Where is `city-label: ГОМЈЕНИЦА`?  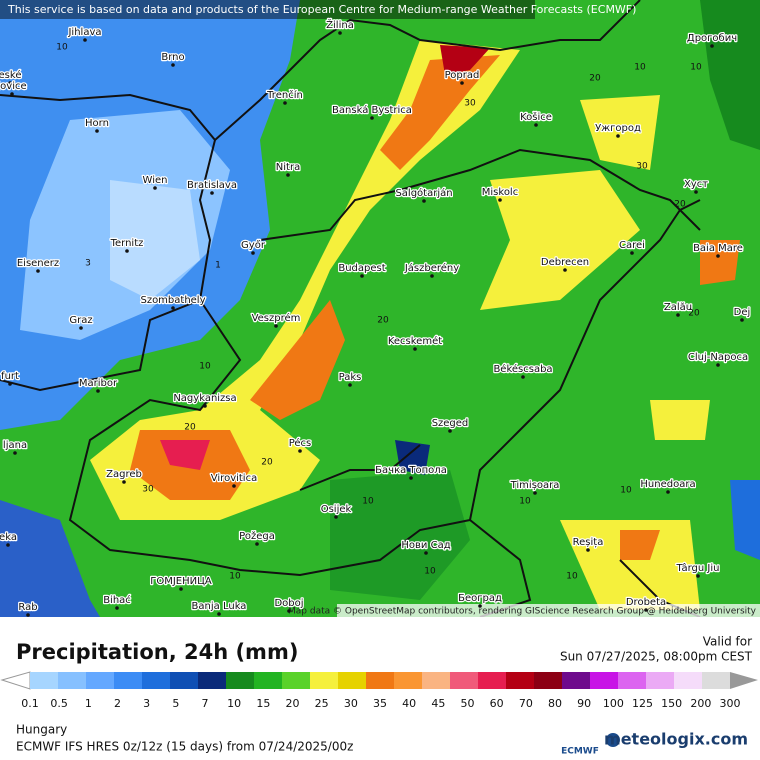
city-label: ГОМЈЕНИЦА is located at coordinates (181, 581).